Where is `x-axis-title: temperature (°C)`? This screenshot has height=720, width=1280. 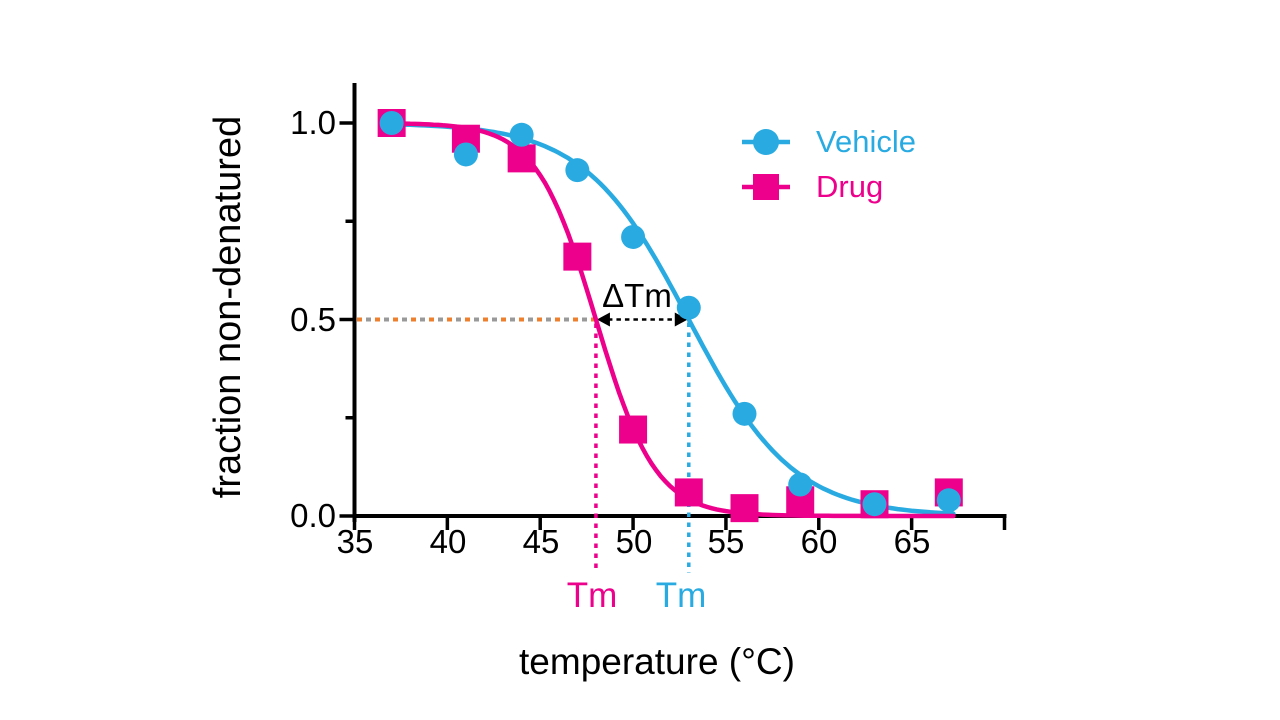
x-axis-title: temperature (°C) is located at coordinates (657, 661).